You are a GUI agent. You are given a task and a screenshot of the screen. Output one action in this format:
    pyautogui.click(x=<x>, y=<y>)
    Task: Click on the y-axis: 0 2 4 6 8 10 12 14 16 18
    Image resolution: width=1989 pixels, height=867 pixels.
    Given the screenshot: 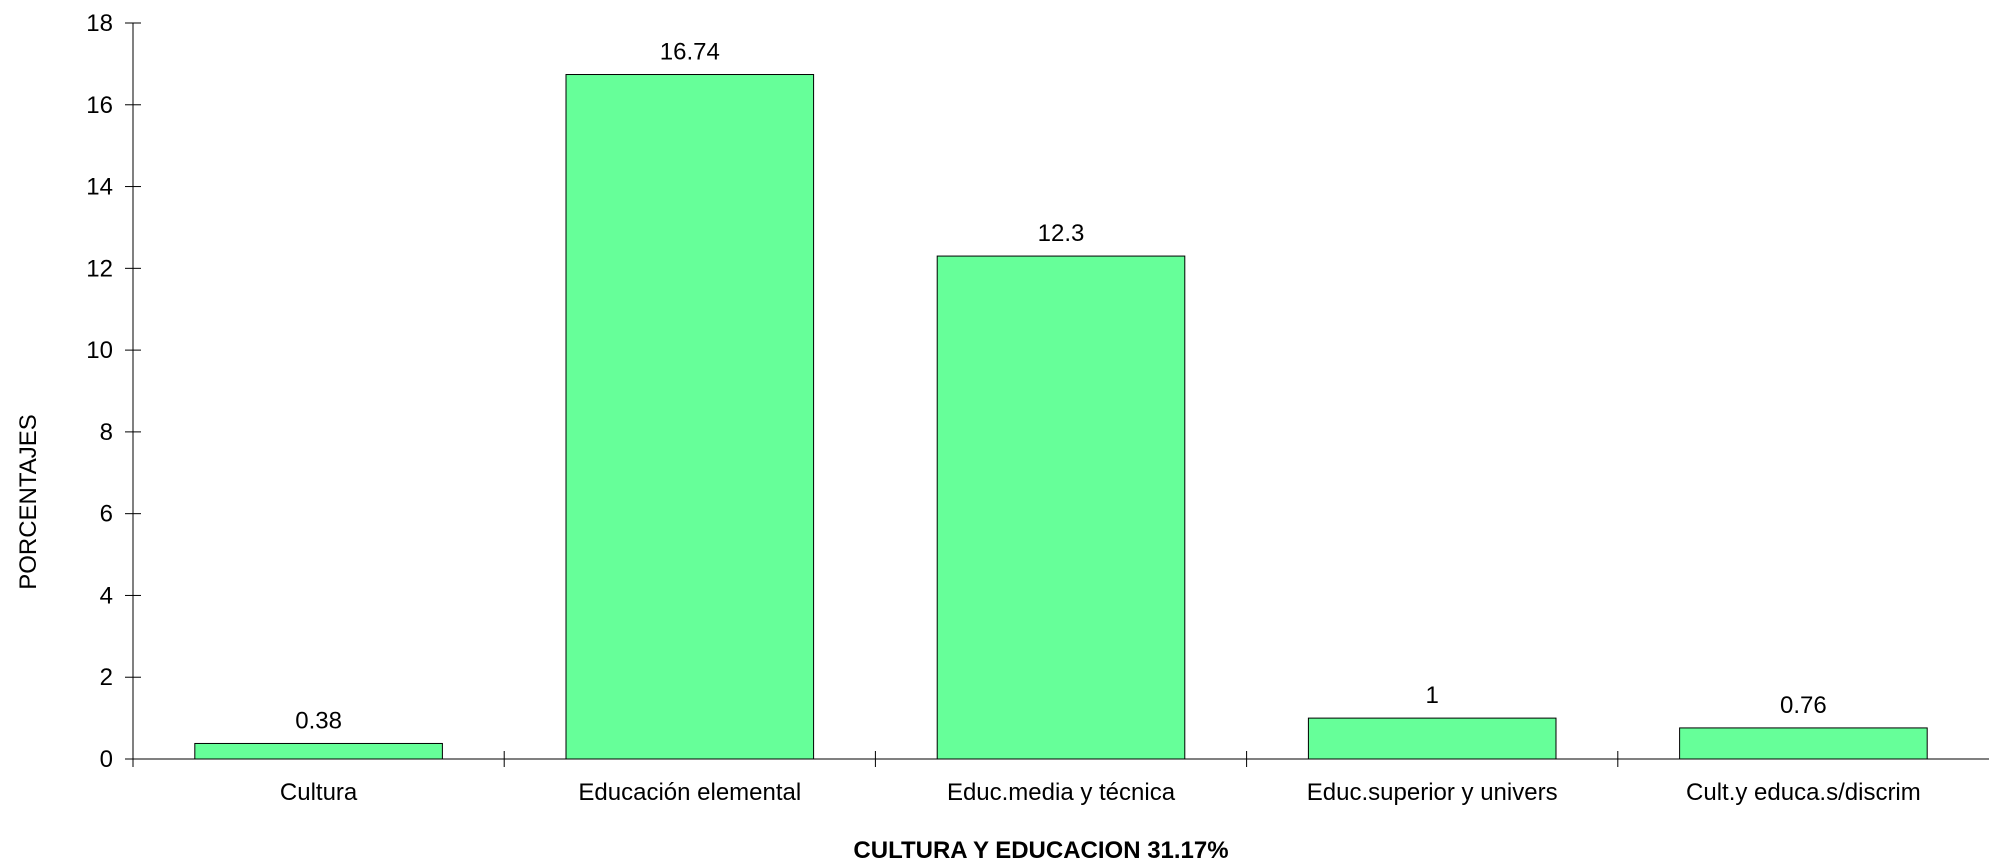 What is the action you would take?
    pyautogui.click(x=113, y=391)
    